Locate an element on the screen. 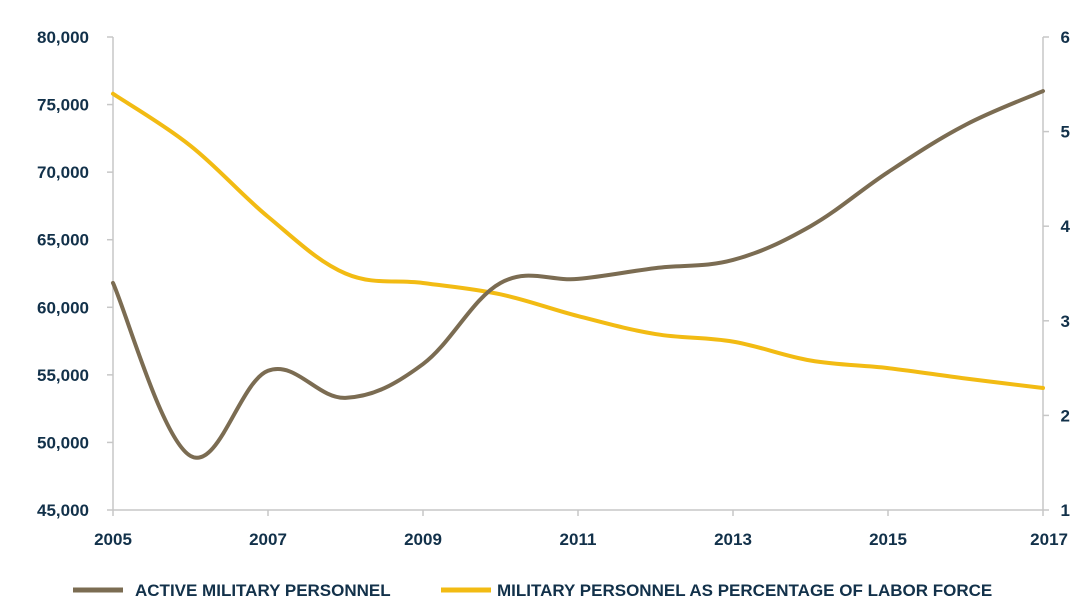 The width and height of the screenshot is (1085, 605). y2-tick-label: 4 is located at coordinates (1066, 226).